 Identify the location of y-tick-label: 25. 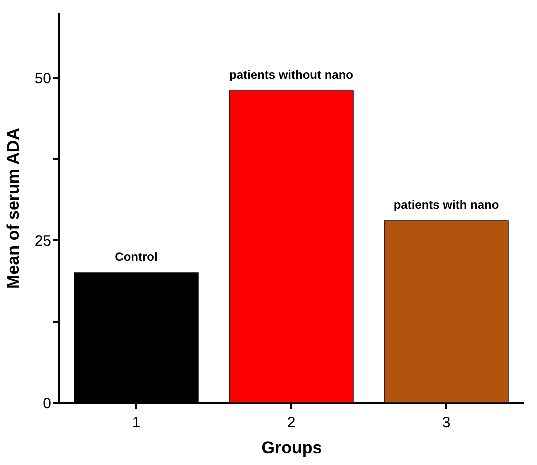
(43, 241).